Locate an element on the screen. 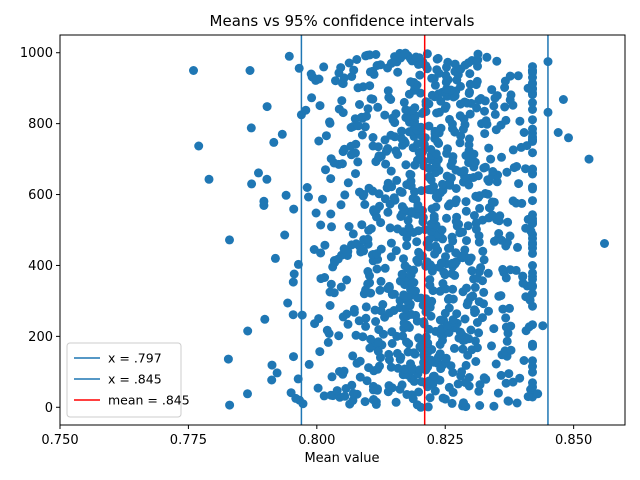 The height and width of the screenshot is (480, 640). y-axis: 0 200 400 600 800 1000 is located at coordinates (40, 231).